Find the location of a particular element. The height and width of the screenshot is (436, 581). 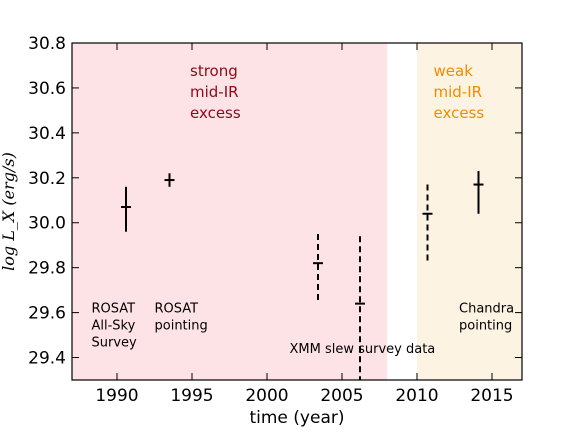

y-tick-label-30.4: 30.4 is located at coordinates (47, 134).